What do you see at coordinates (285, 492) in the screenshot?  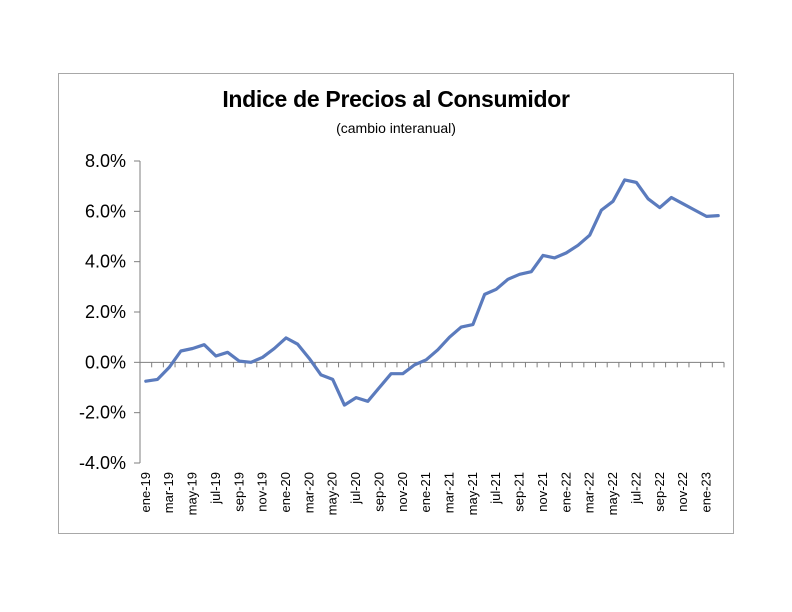 I see `x-tick-label: ene-20` at bounding box center [285, 492].